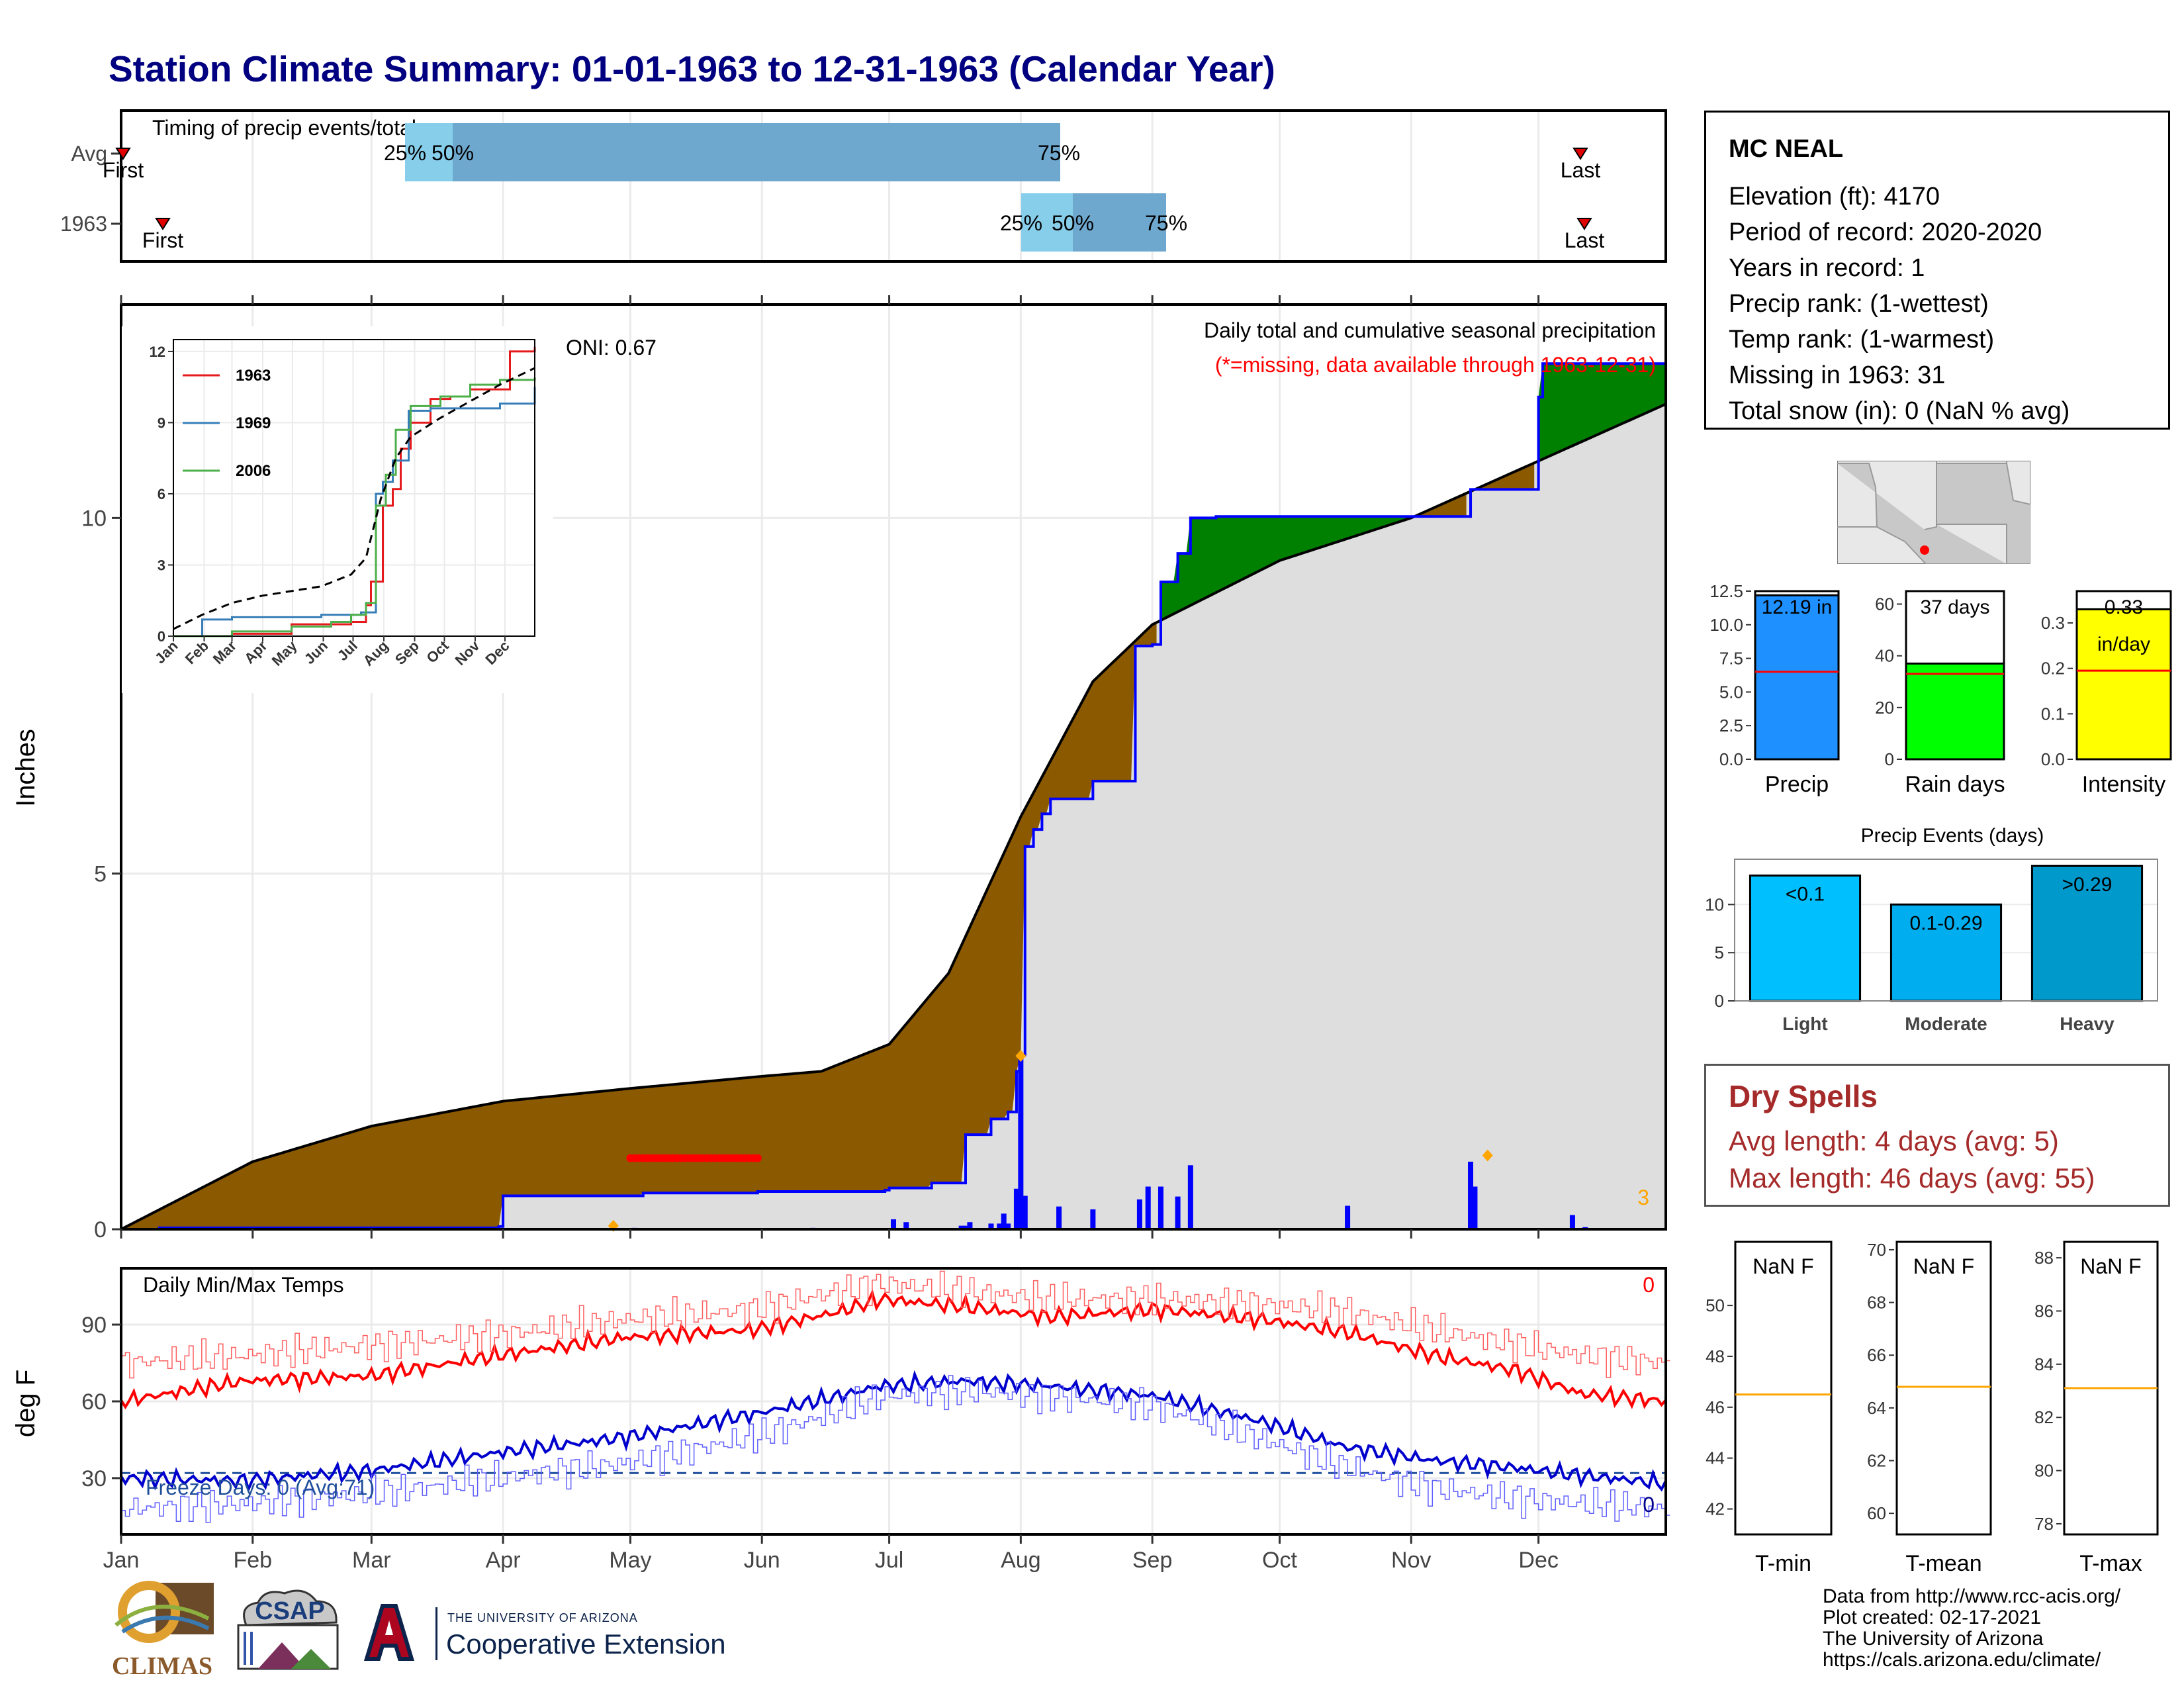 The width and height of the screenshot is (2184, 1688). Describe the element at coordinates (1643, 1197) in the screenshot. I see `precip-corner-value: 3` at that location.